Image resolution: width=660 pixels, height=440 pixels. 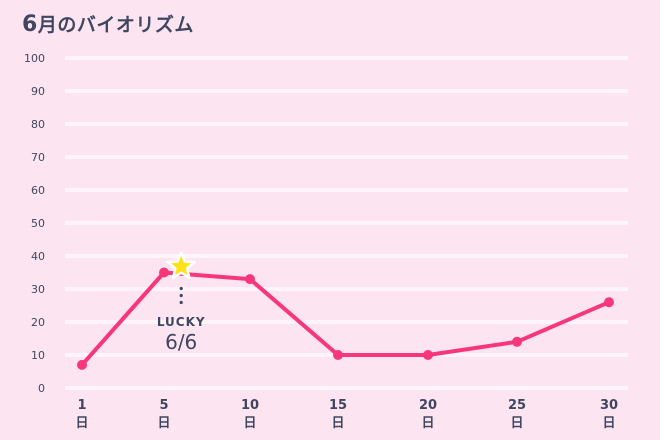 I want to click on x-tick-label: 15, so click(x=338, y=405).